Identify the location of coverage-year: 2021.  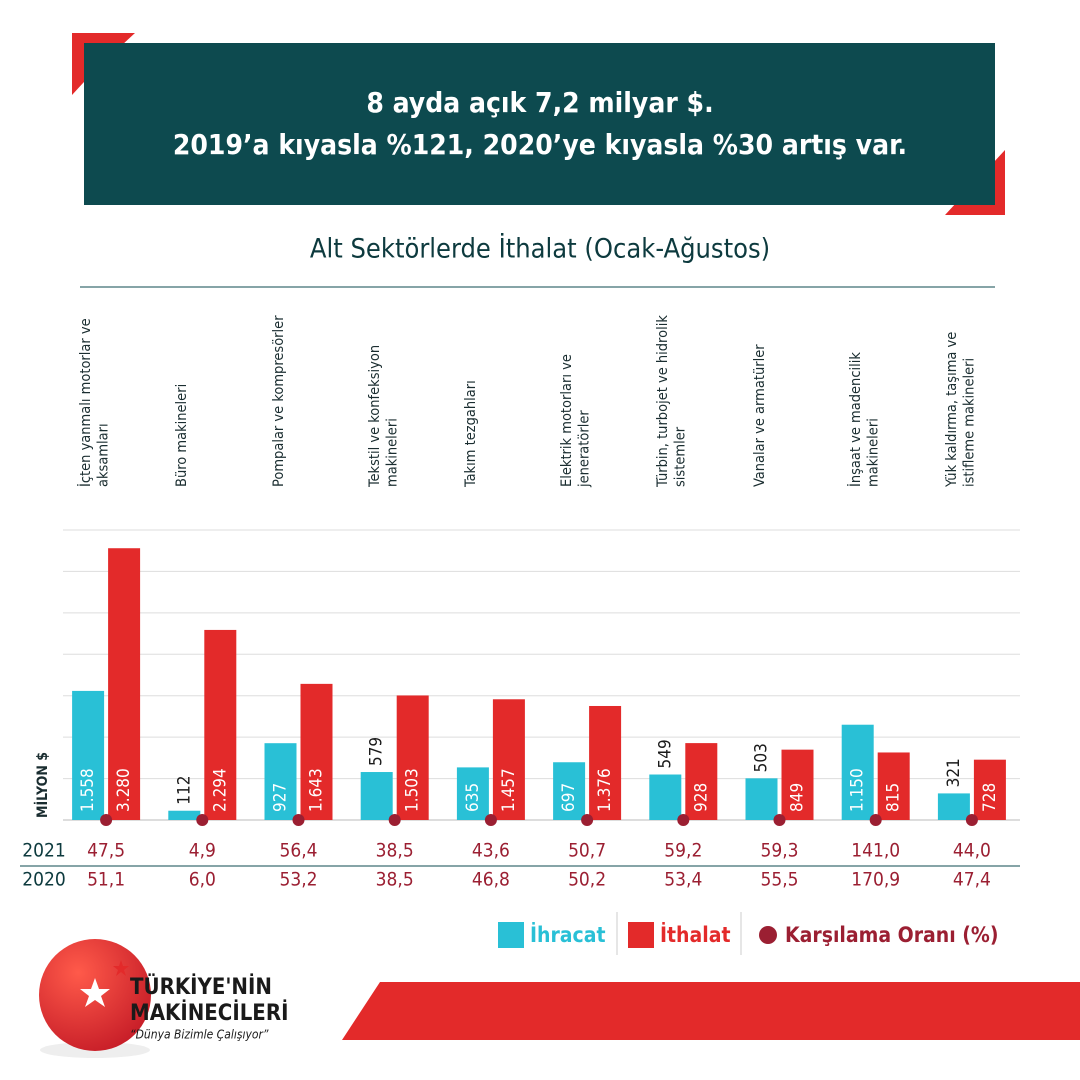
(44, 851).